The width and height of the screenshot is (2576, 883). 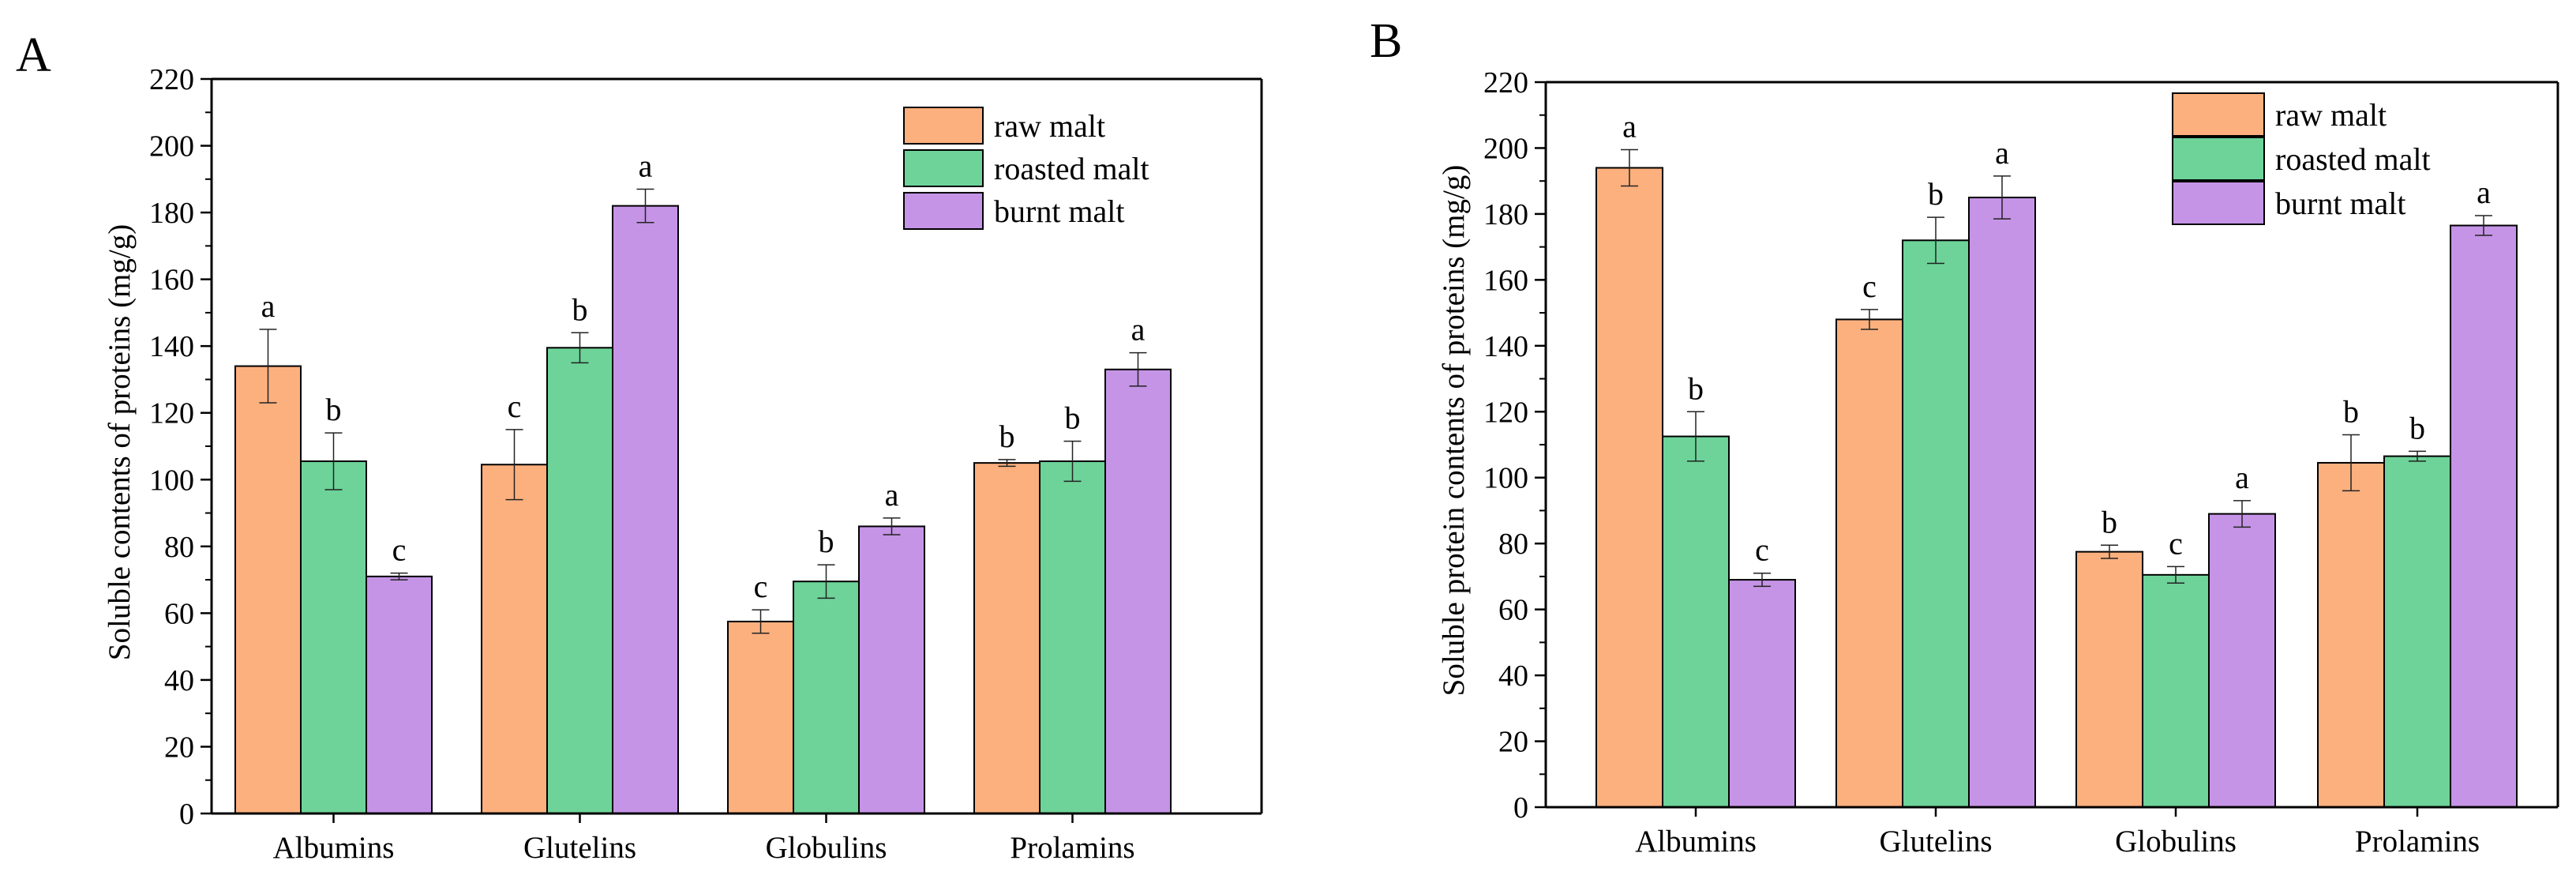 What do you see at coordinates (645, 509) in the screenshot?
I see `bar-glutelins-burnt-malt` at bounding box center [645, 509].